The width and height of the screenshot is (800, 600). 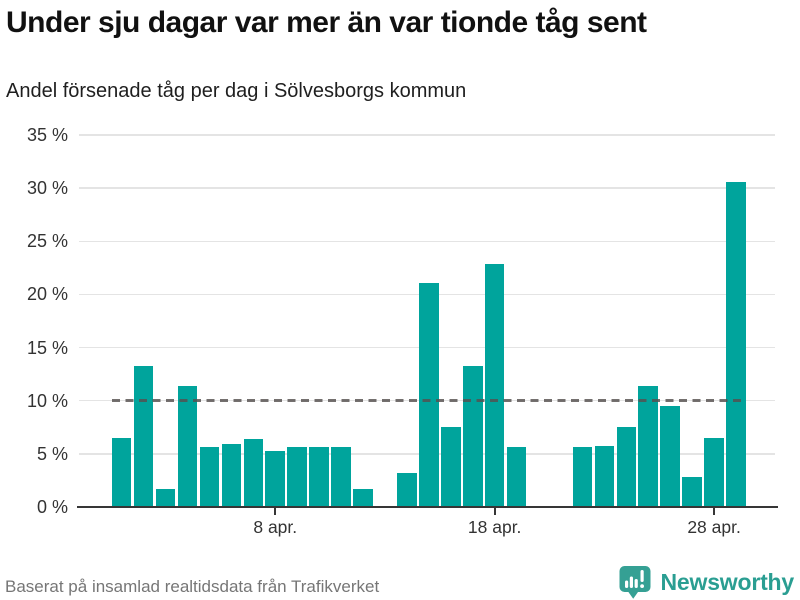 What do you see at coordinates (47, 135) in the screenshot?
I see `y-axis-tick-label: 35 %` at bounding box center [47, 135].